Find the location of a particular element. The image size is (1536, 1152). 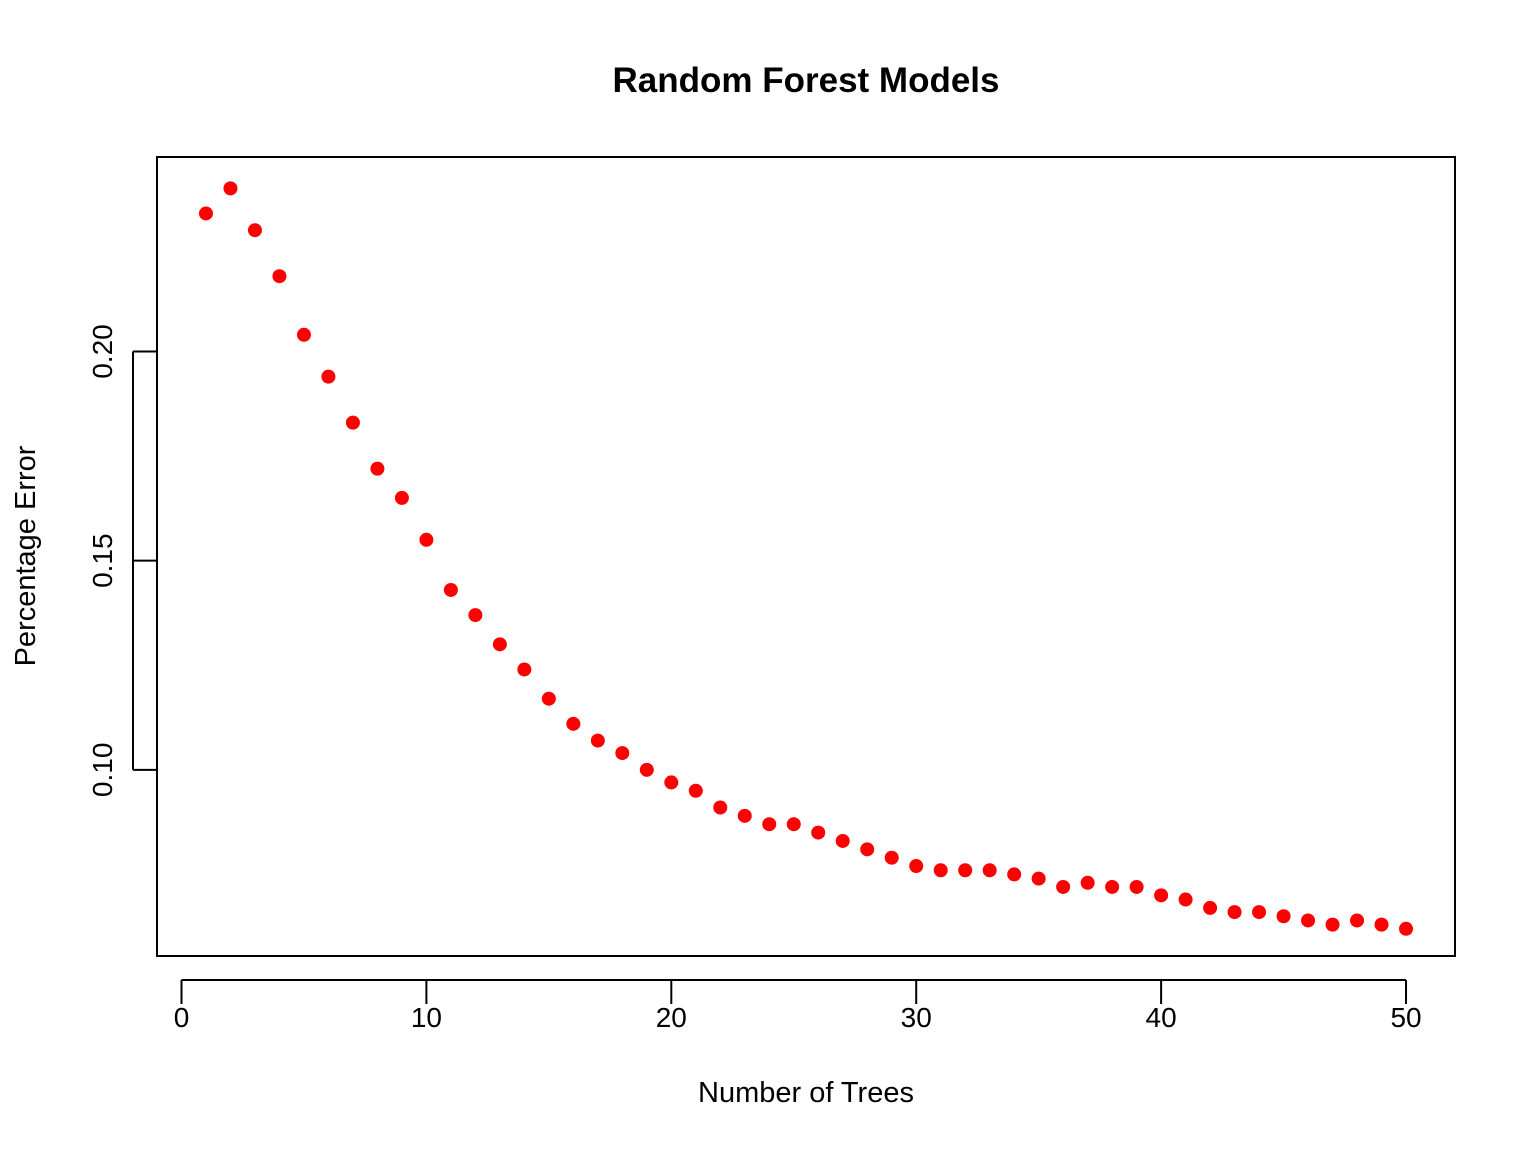

x-tick-label: 10 is located at coordinates (426, 1017).